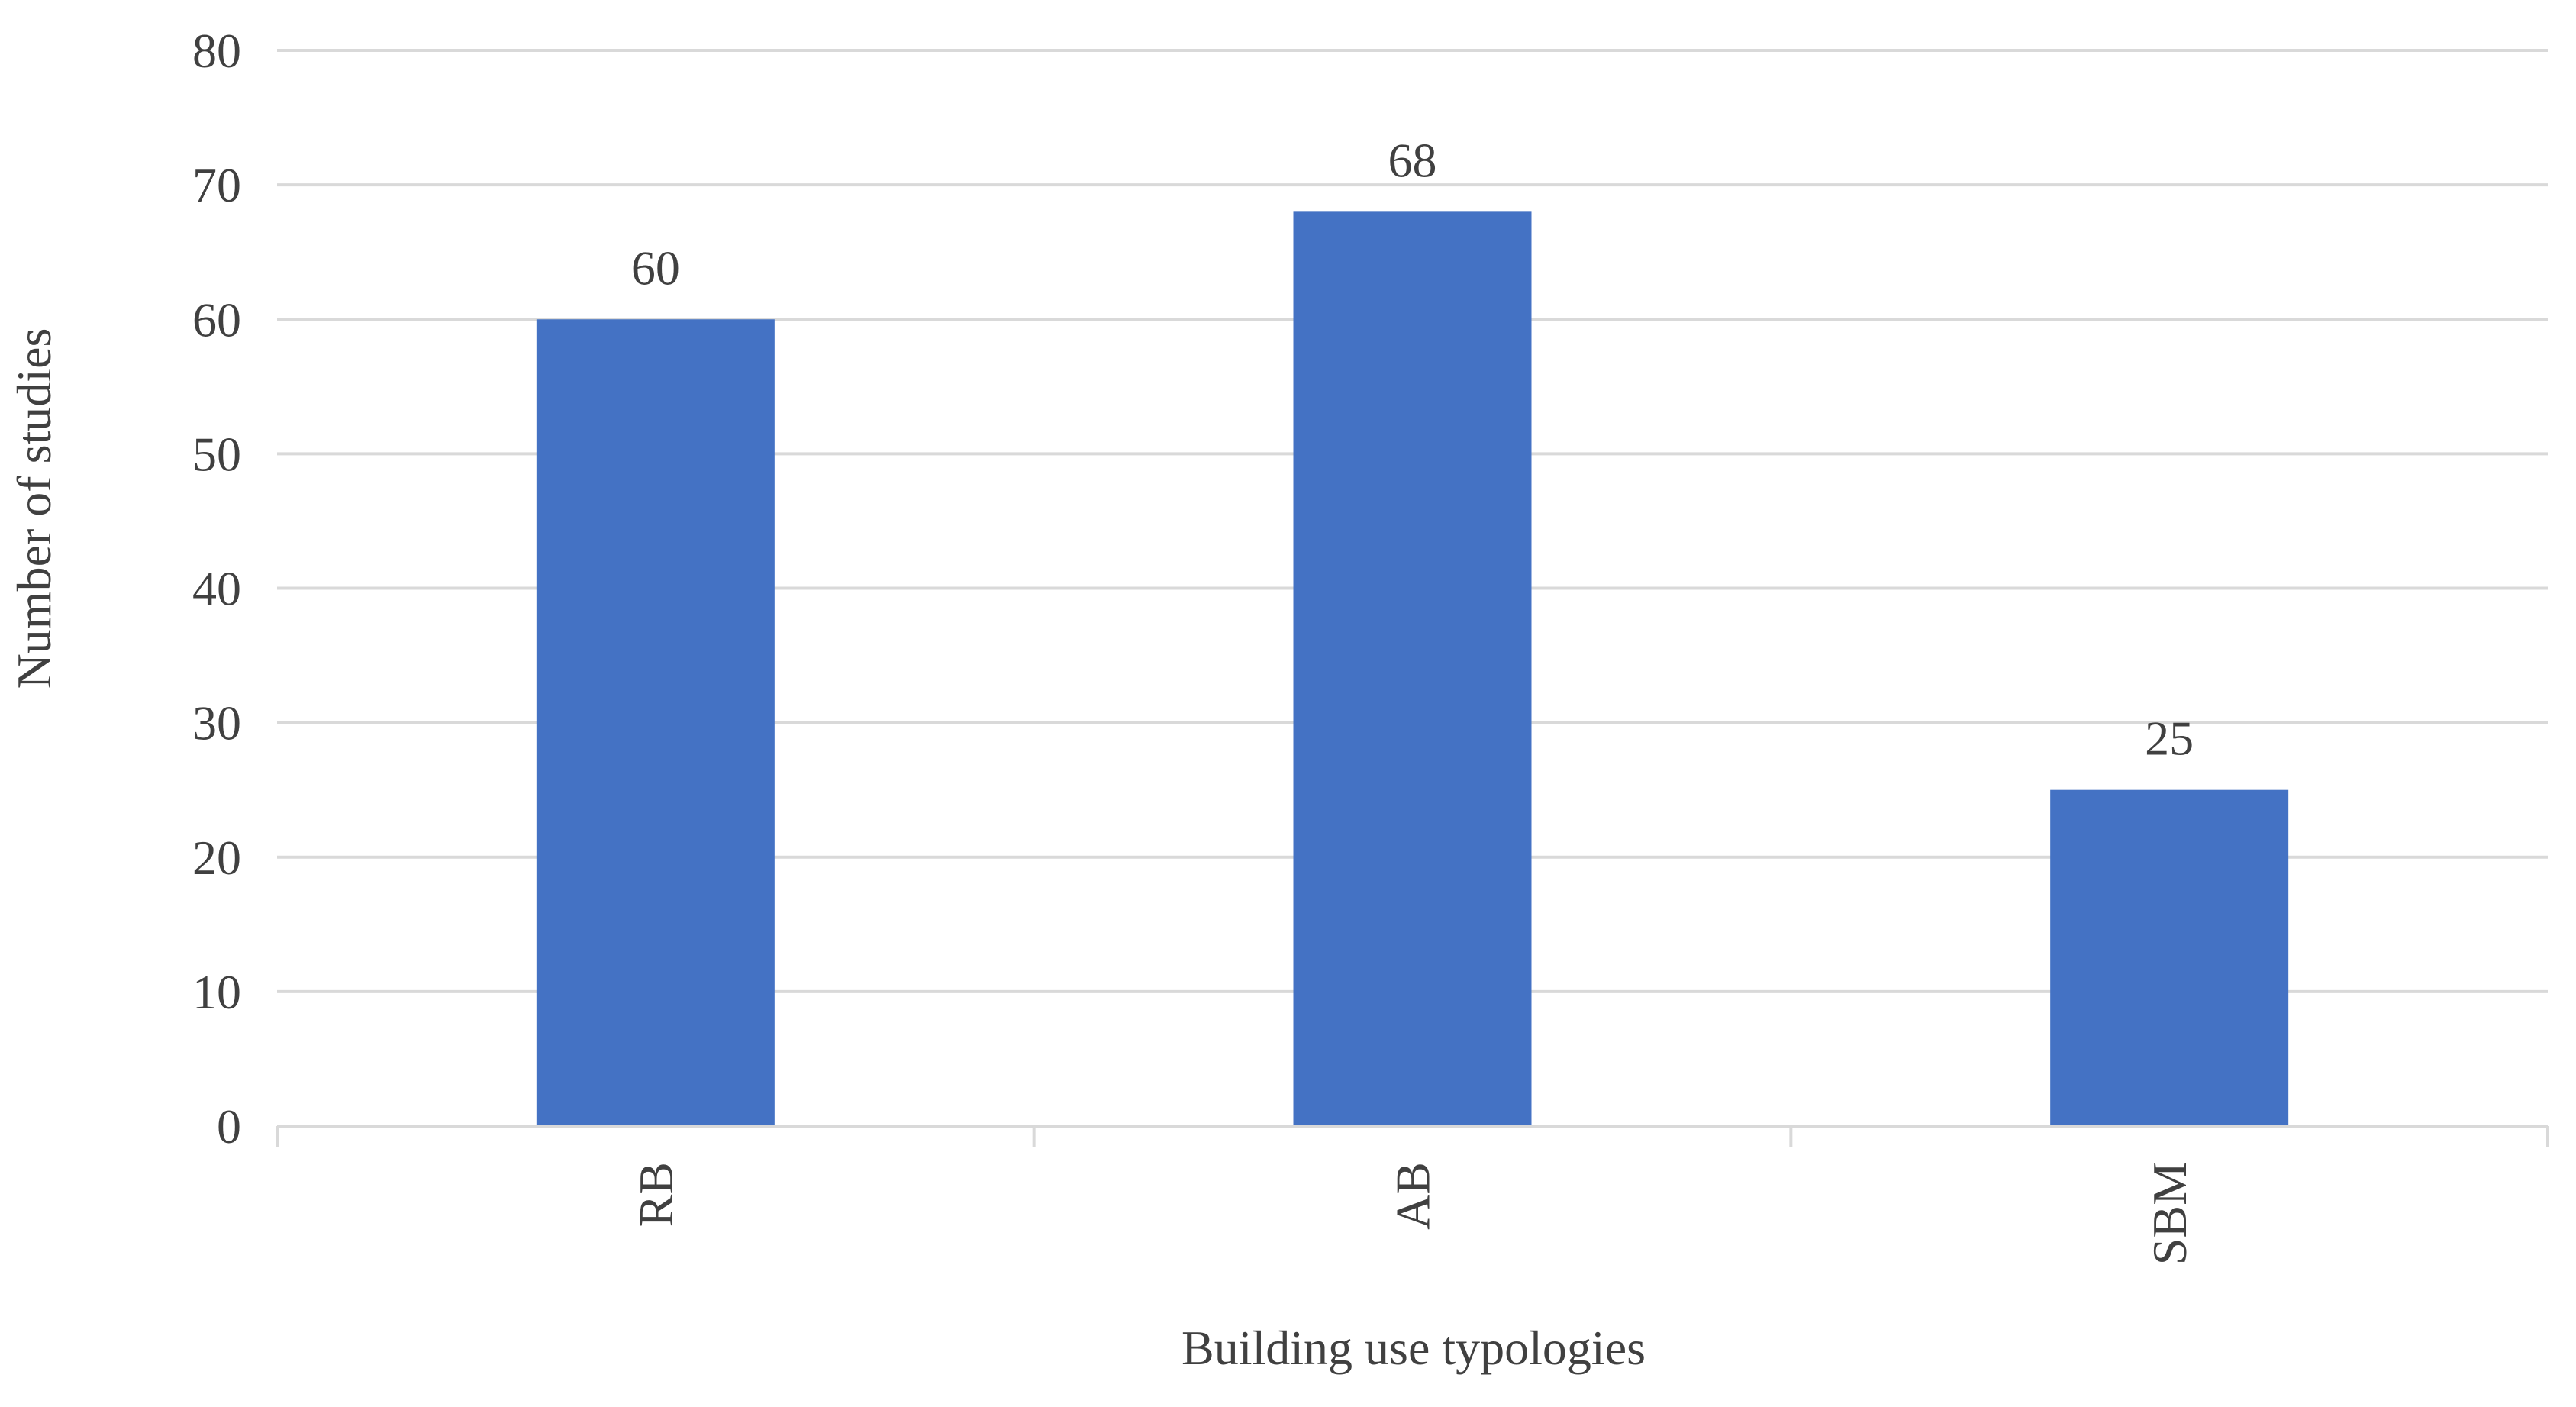 This screenshot has height=1407, width=2576. I want to click on y-tick-label: 0, so click(229, 1126).